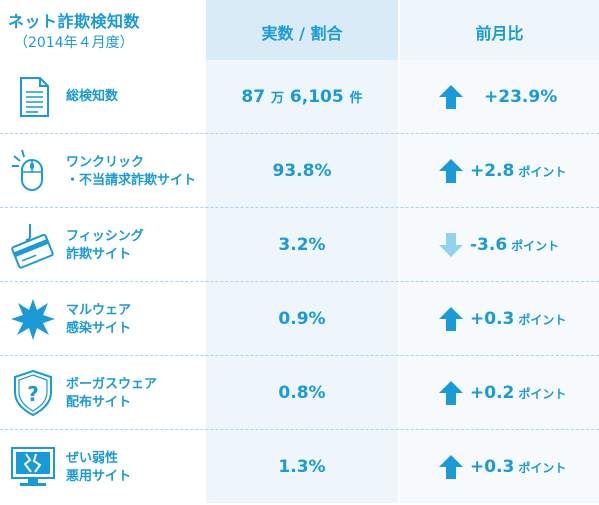 This screenshot has height=505, width=599. I want to click on page-title: ネット詐欺検知数, so click(74, 21).